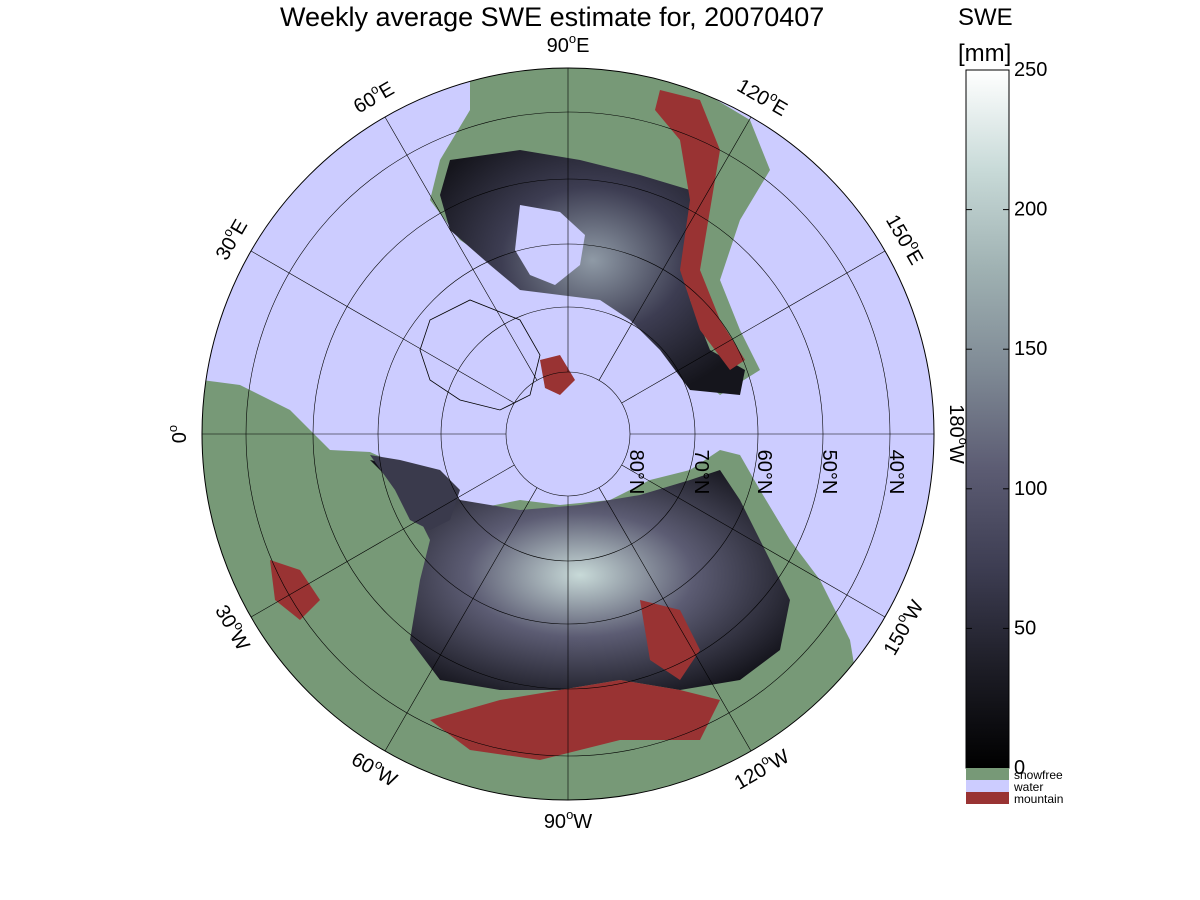  I want to click on longitude-label: 30oE, so click(230, 239).